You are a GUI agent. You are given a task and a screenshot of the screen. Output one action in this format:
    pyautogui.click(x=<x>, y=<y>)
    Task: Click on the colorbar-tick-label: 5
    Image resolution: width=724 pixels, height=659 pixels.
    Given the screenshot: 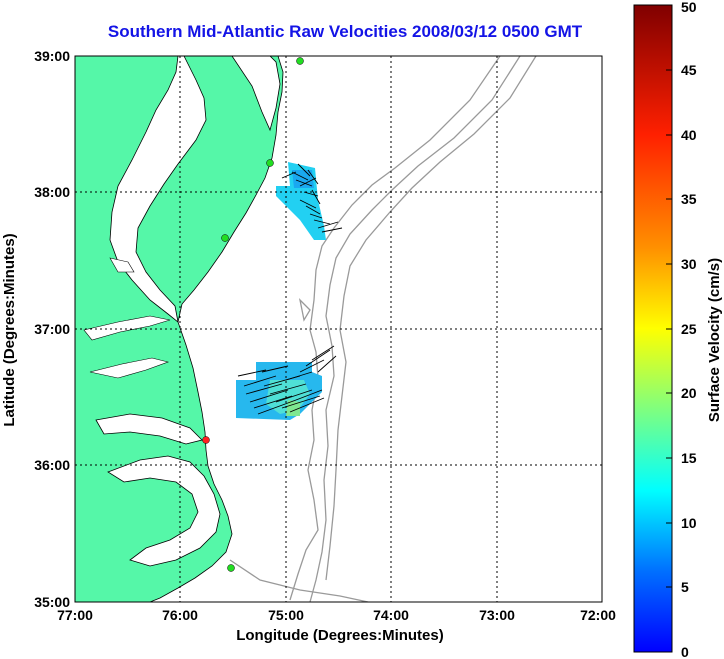 What is the action you would take?
    pyautogui.click(x=685, y=587)
    